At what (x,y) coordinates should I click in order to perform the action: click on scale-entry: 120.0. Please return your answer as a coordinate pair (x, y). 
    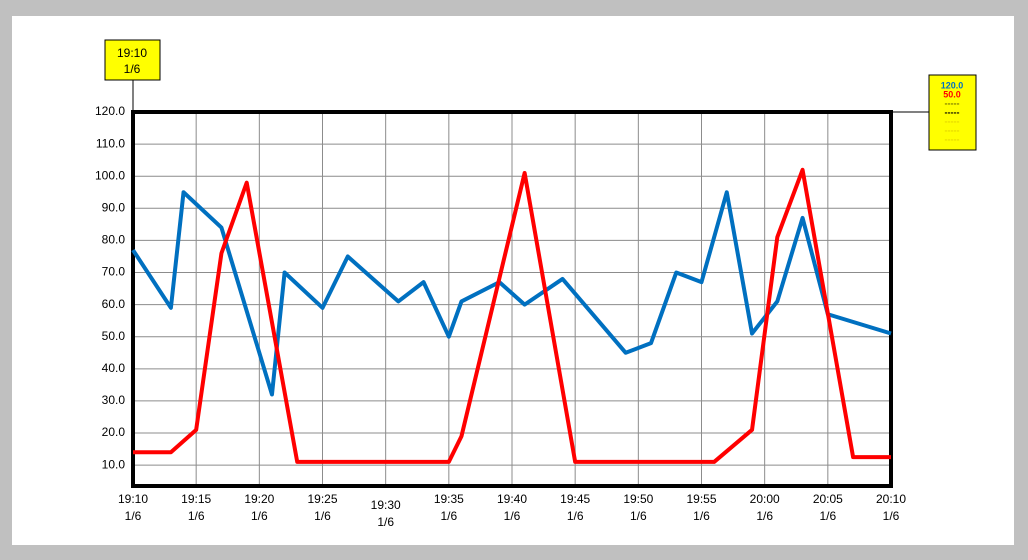
    Looking at the image, I should click on (952, 85).